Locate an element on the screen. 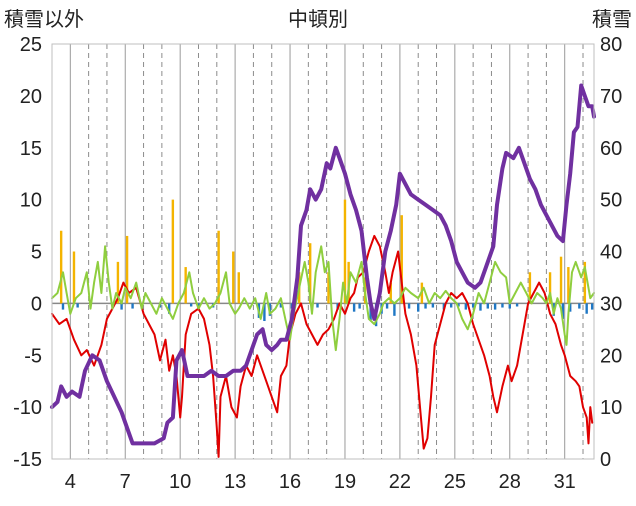 This screenshot has height=506, width=636. y-right-tick-label: 10 is located at coordinates (611, 408).